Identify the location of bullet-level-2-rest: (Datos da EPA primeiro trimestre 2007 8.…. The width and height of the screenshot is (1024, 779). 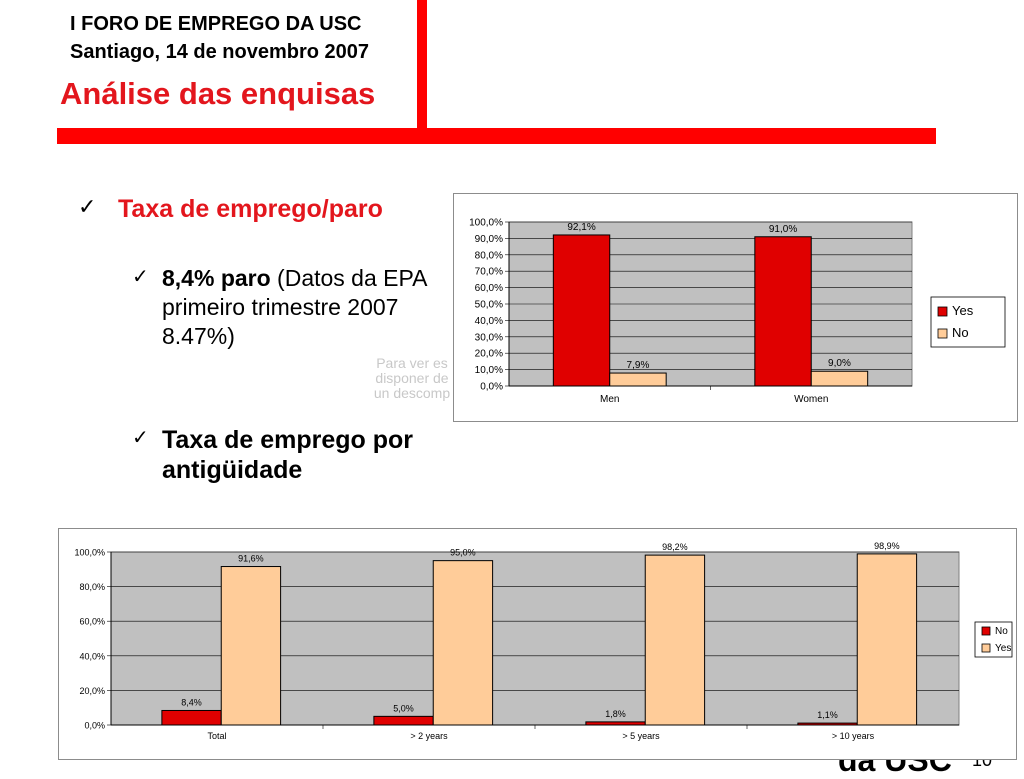
(294, 307).